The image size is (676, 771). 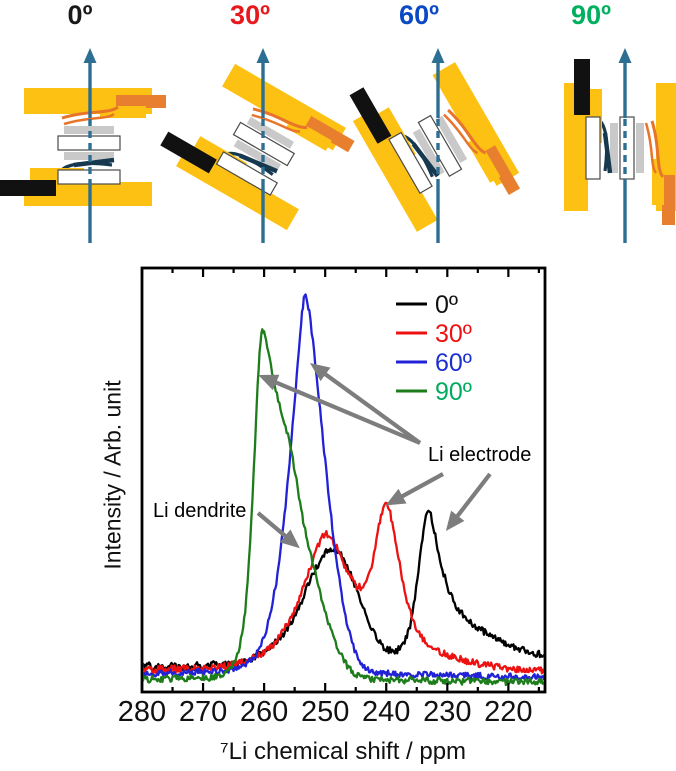 I want to click on x-tick-label: 220, so click(x=508, y=712).